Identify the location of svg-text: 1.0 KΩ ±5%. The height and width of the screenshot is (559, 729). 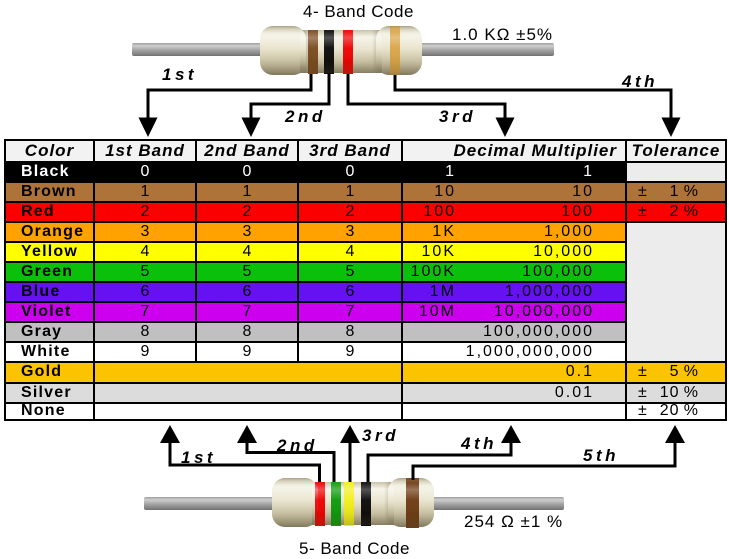
(502, 34).